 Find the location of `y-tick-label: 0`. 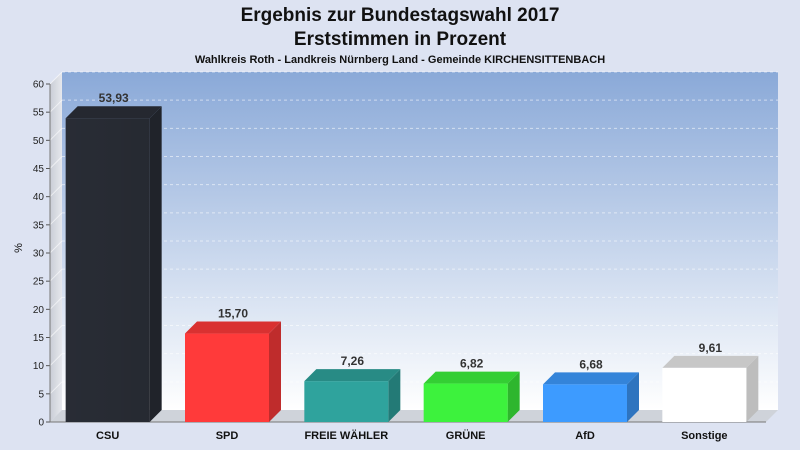

y-tick-label: 0 is located at coordinates (41, 423).